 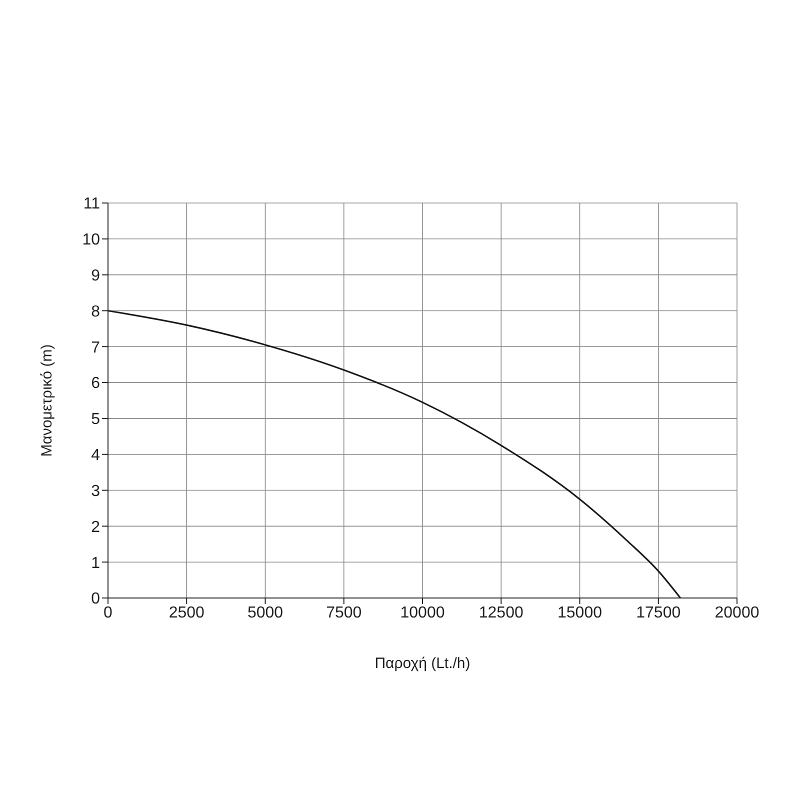 I want to click on x-axis-title: Παροχή (Lt./h), so click(x=422, y=663).